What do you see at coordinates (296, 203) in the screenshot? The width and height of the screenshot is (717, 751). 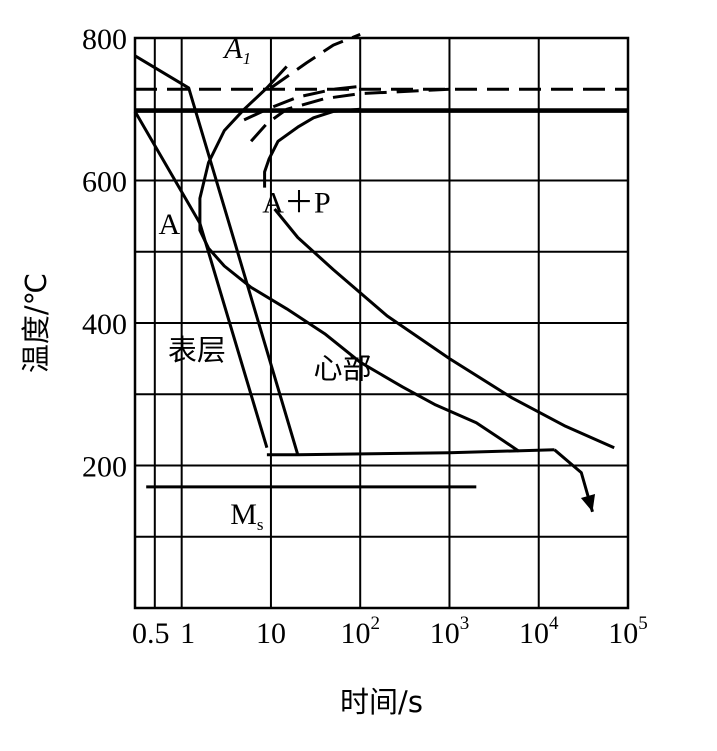 I see `austenite-pearlite-label: A＋P` at bounding box center [296, 203].